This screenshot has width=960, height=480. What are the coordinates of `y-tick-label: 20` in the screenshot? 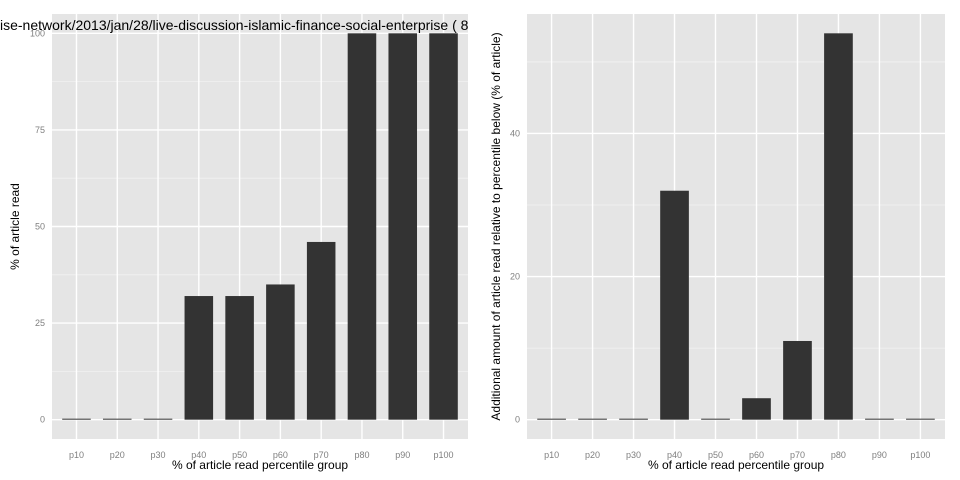 It's located at (515, 277).